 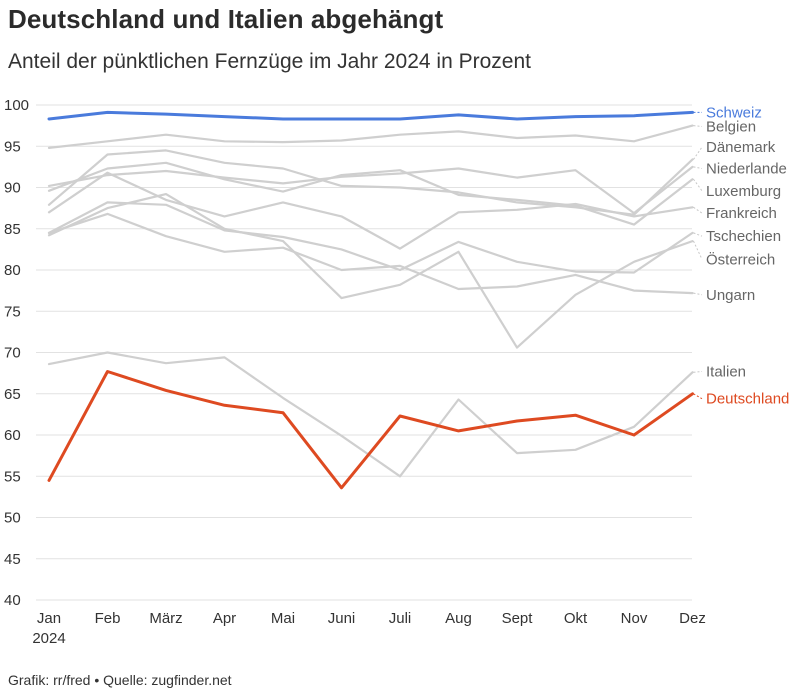 What do you see at coordinates (370, 190) in the screenshot?
I see `series-line-niederlande` at bounding box center [370, 190].